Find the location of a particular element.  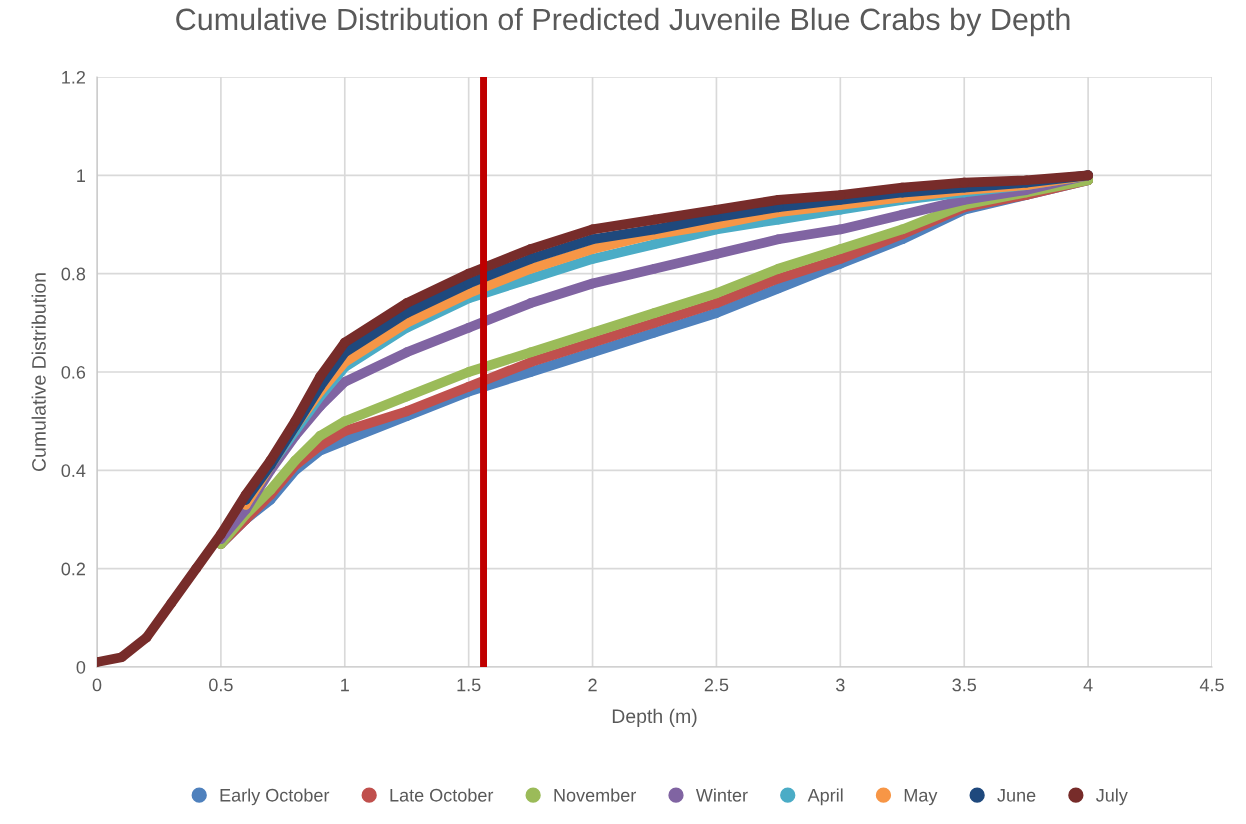

legend-label: November is located at coordinates (595, 795).